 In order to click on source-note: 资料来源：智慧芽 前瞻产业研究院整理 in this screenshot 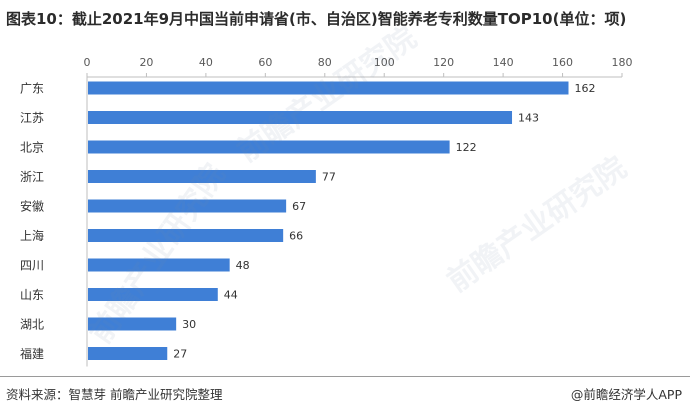, I will do `click(114, 394)`.